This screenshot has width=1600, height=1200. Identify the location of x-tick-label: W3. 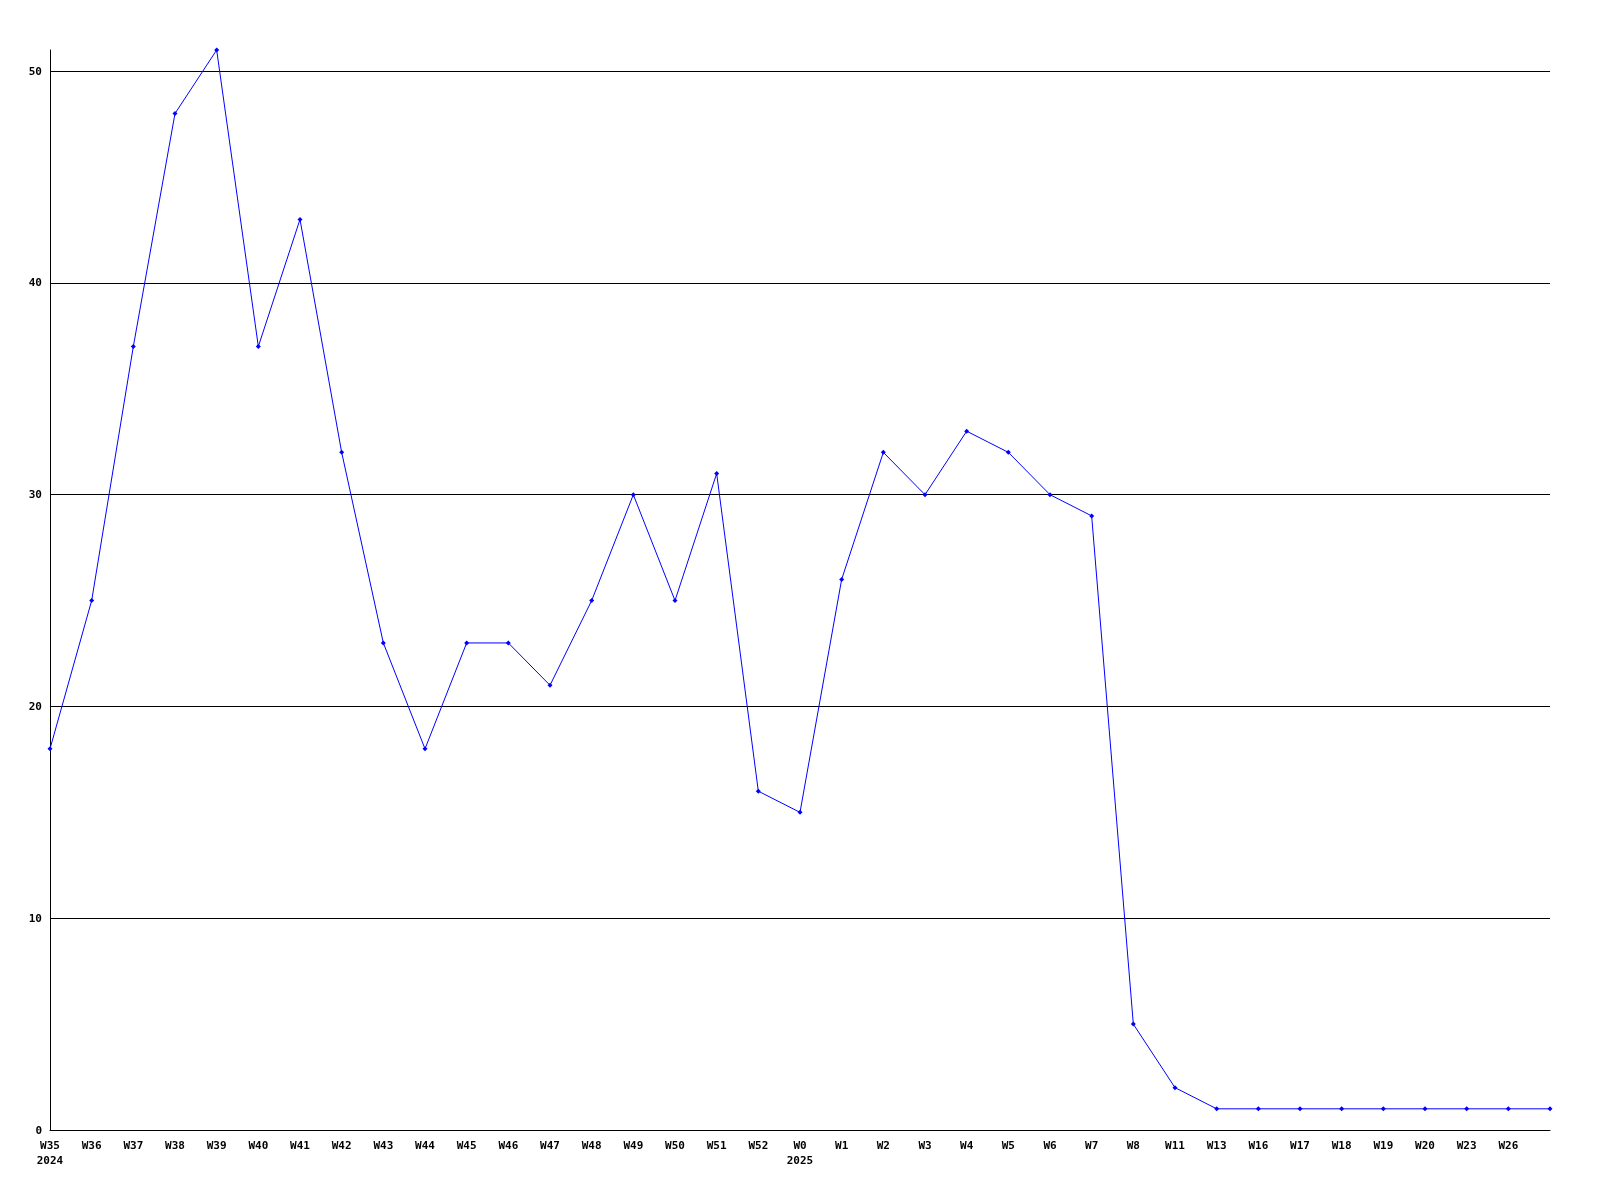
(925, 1145).